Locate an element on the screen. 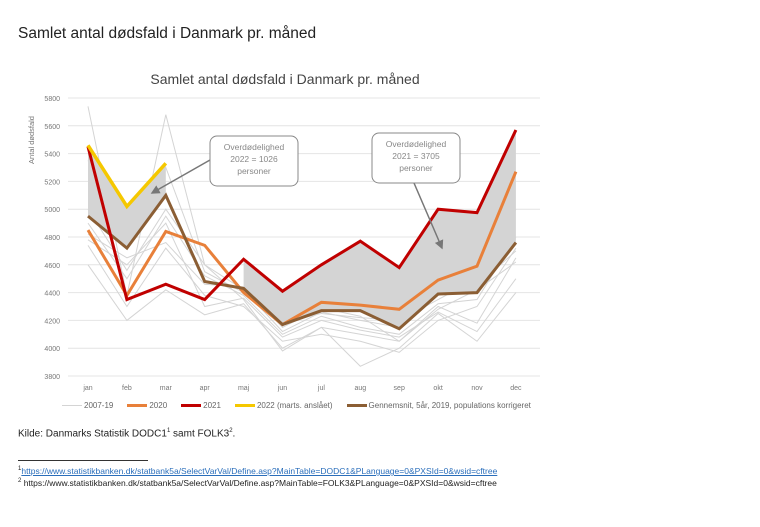 This screenshot has width=760, height=527. x-tick-label: maj is located at coordinates (244, 388).